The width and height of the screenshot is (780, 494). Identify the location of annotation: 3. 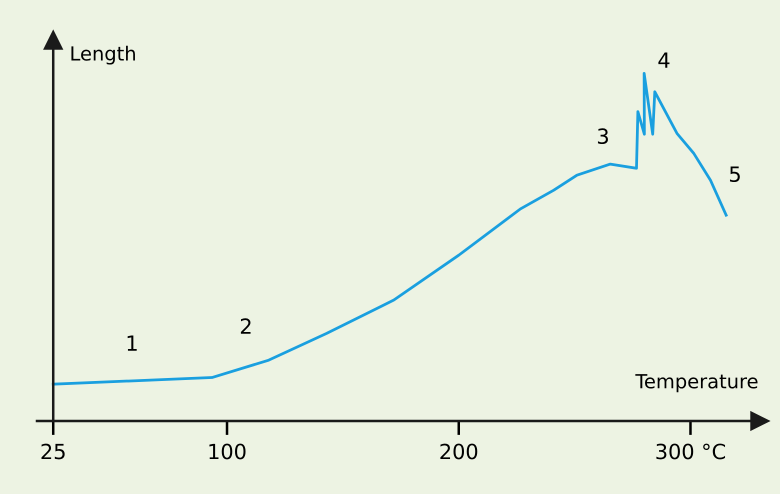
(603, 136).